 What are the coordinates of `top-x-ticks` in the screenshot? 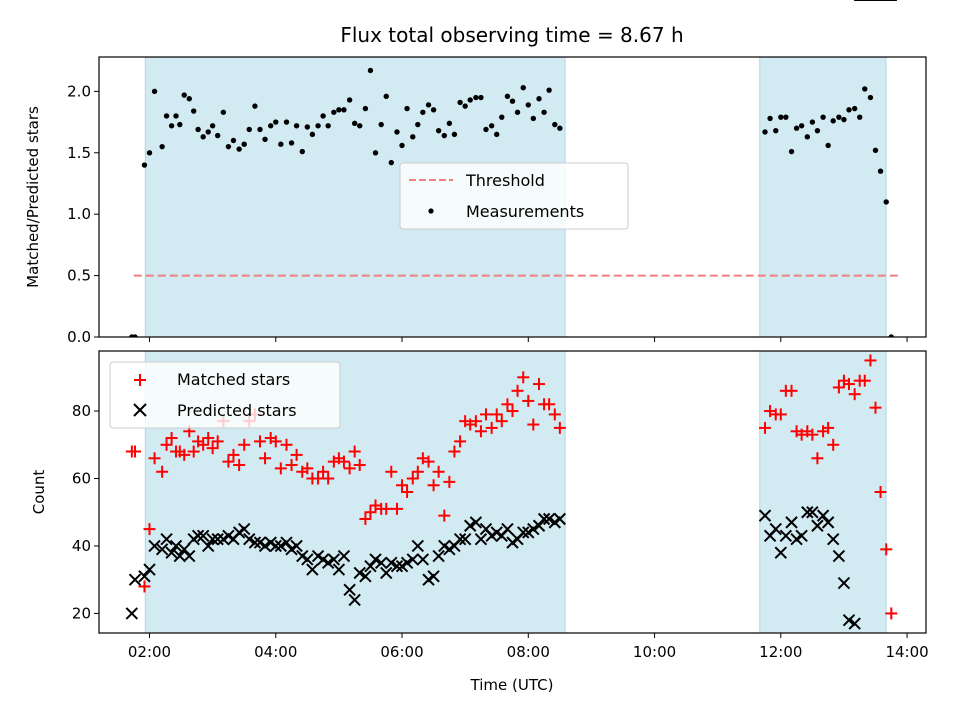 It's located at (528, 339).